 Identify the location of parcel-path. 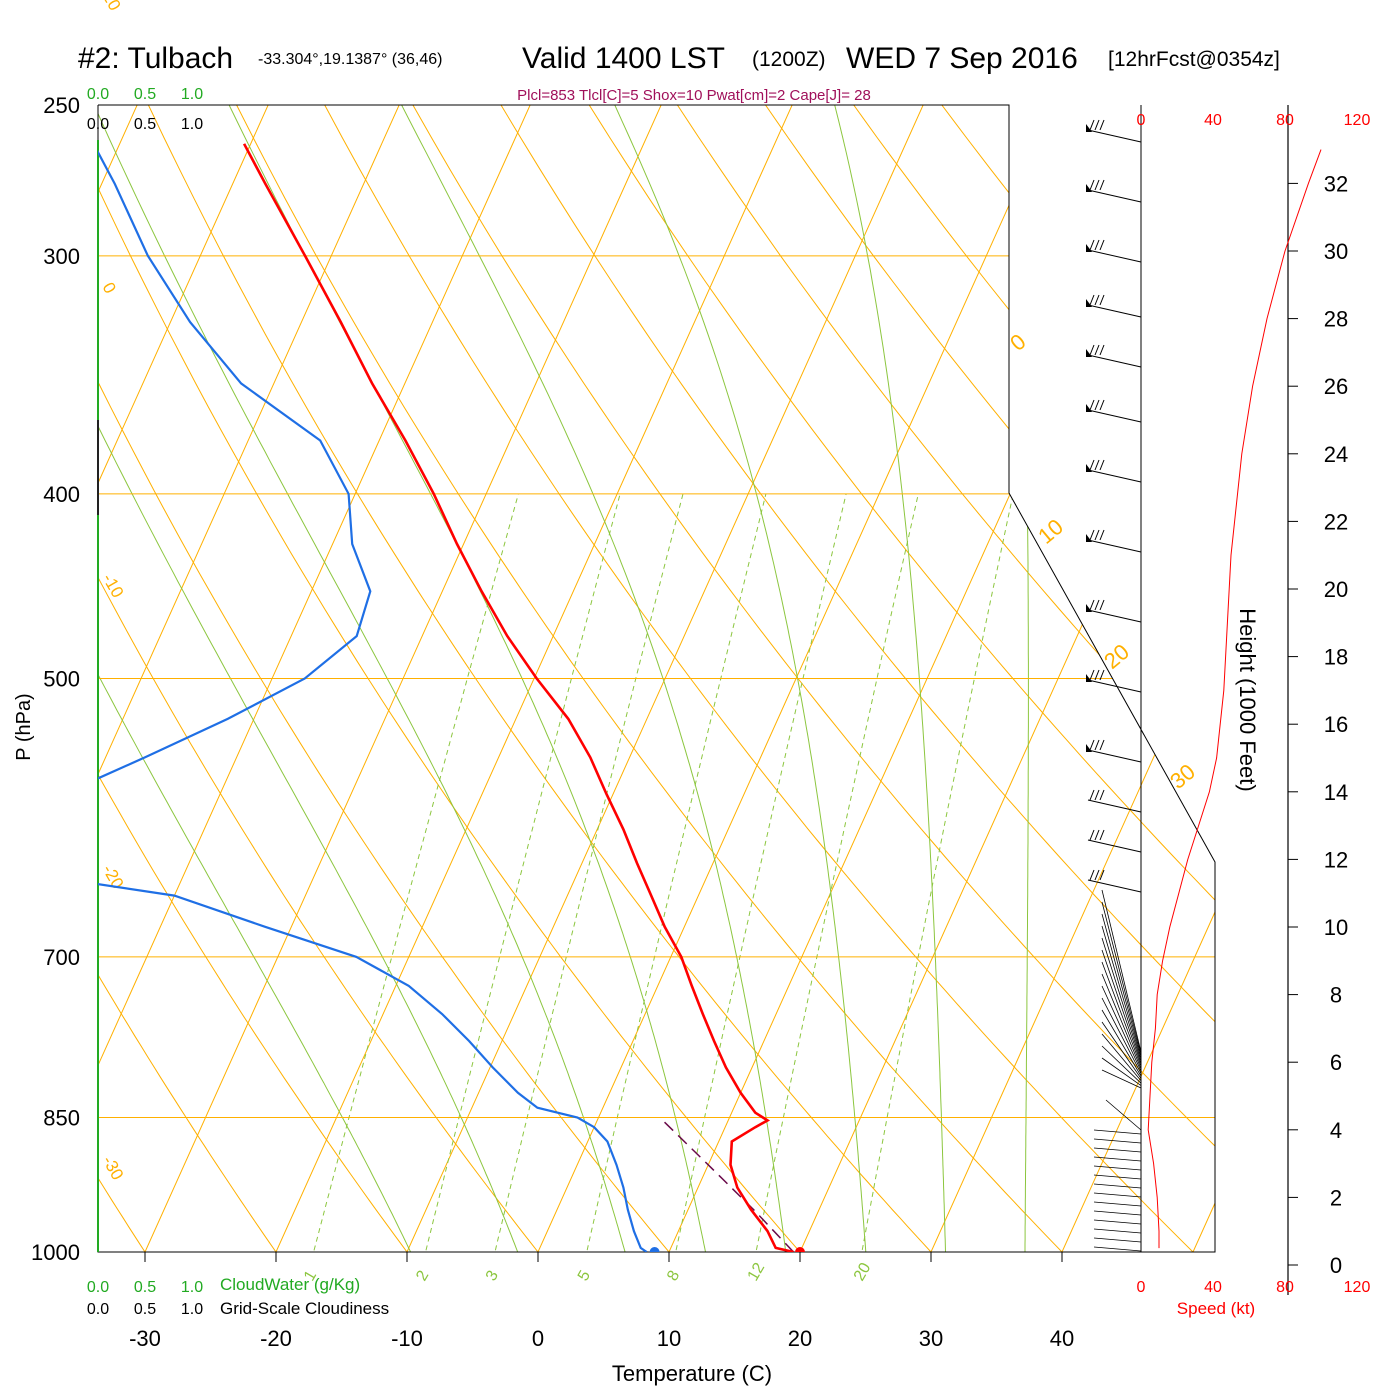
(728, 1185).